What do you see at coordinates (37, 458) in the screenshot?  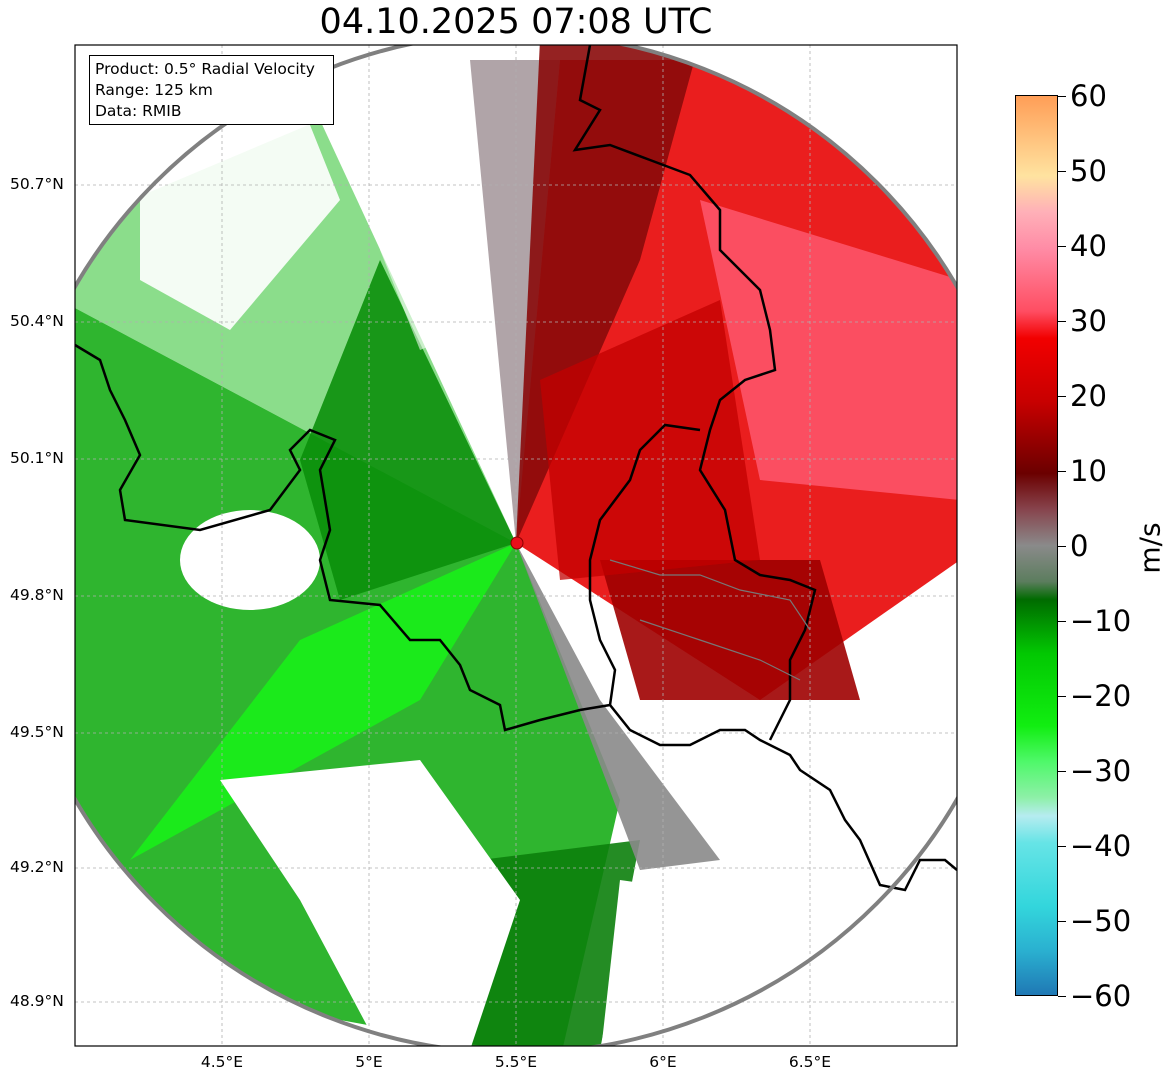 I see `lat-label: 50.1°N` at bounding box center [37, 458].